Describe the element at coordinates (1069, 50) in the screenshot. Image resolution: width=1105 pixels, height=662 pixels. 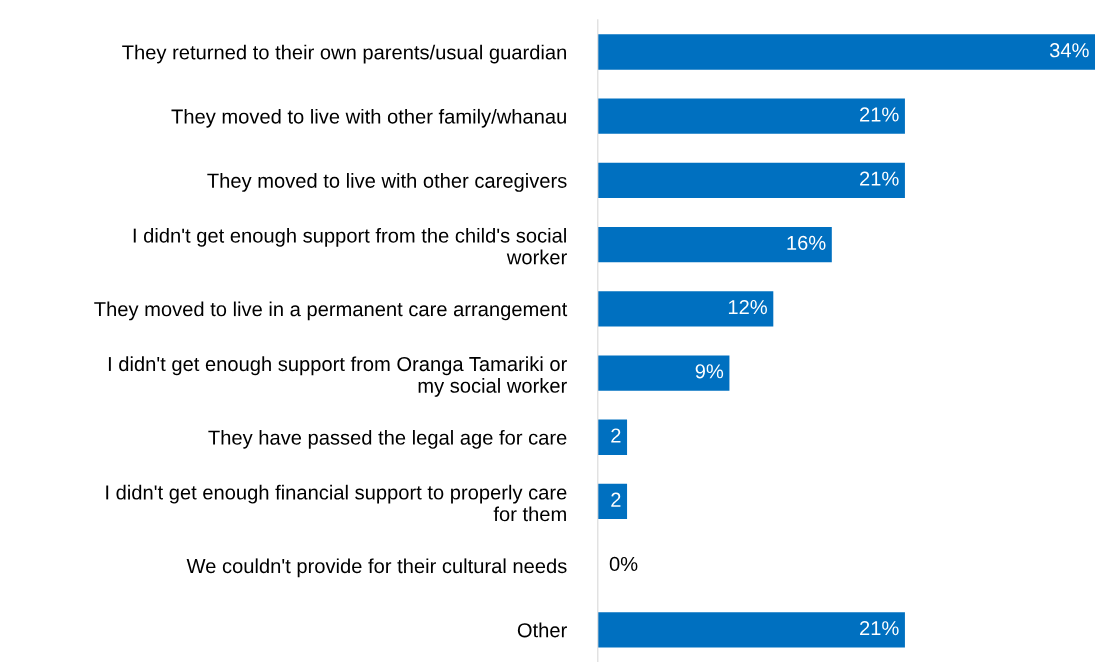
I see `data-label: 34%` at that location.